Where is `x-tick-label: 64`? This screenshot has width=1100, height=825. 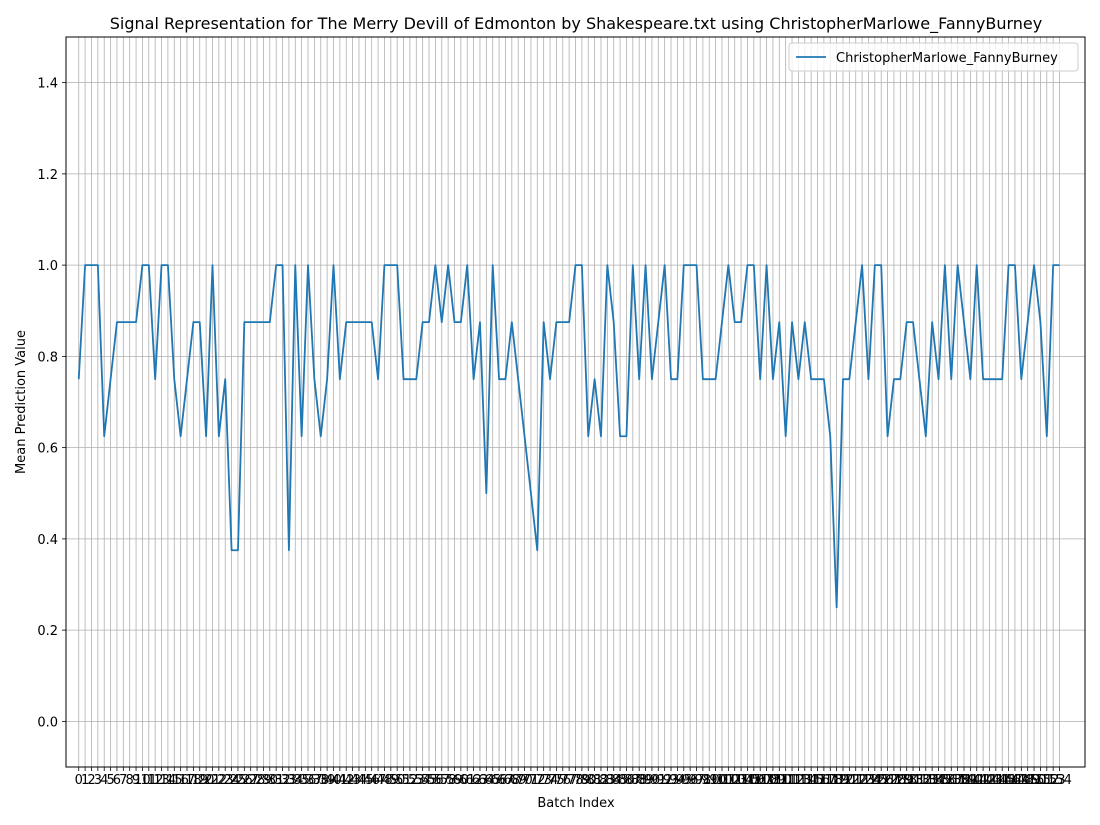 x-tick-label: 64 is located at coordinates (486, 780).